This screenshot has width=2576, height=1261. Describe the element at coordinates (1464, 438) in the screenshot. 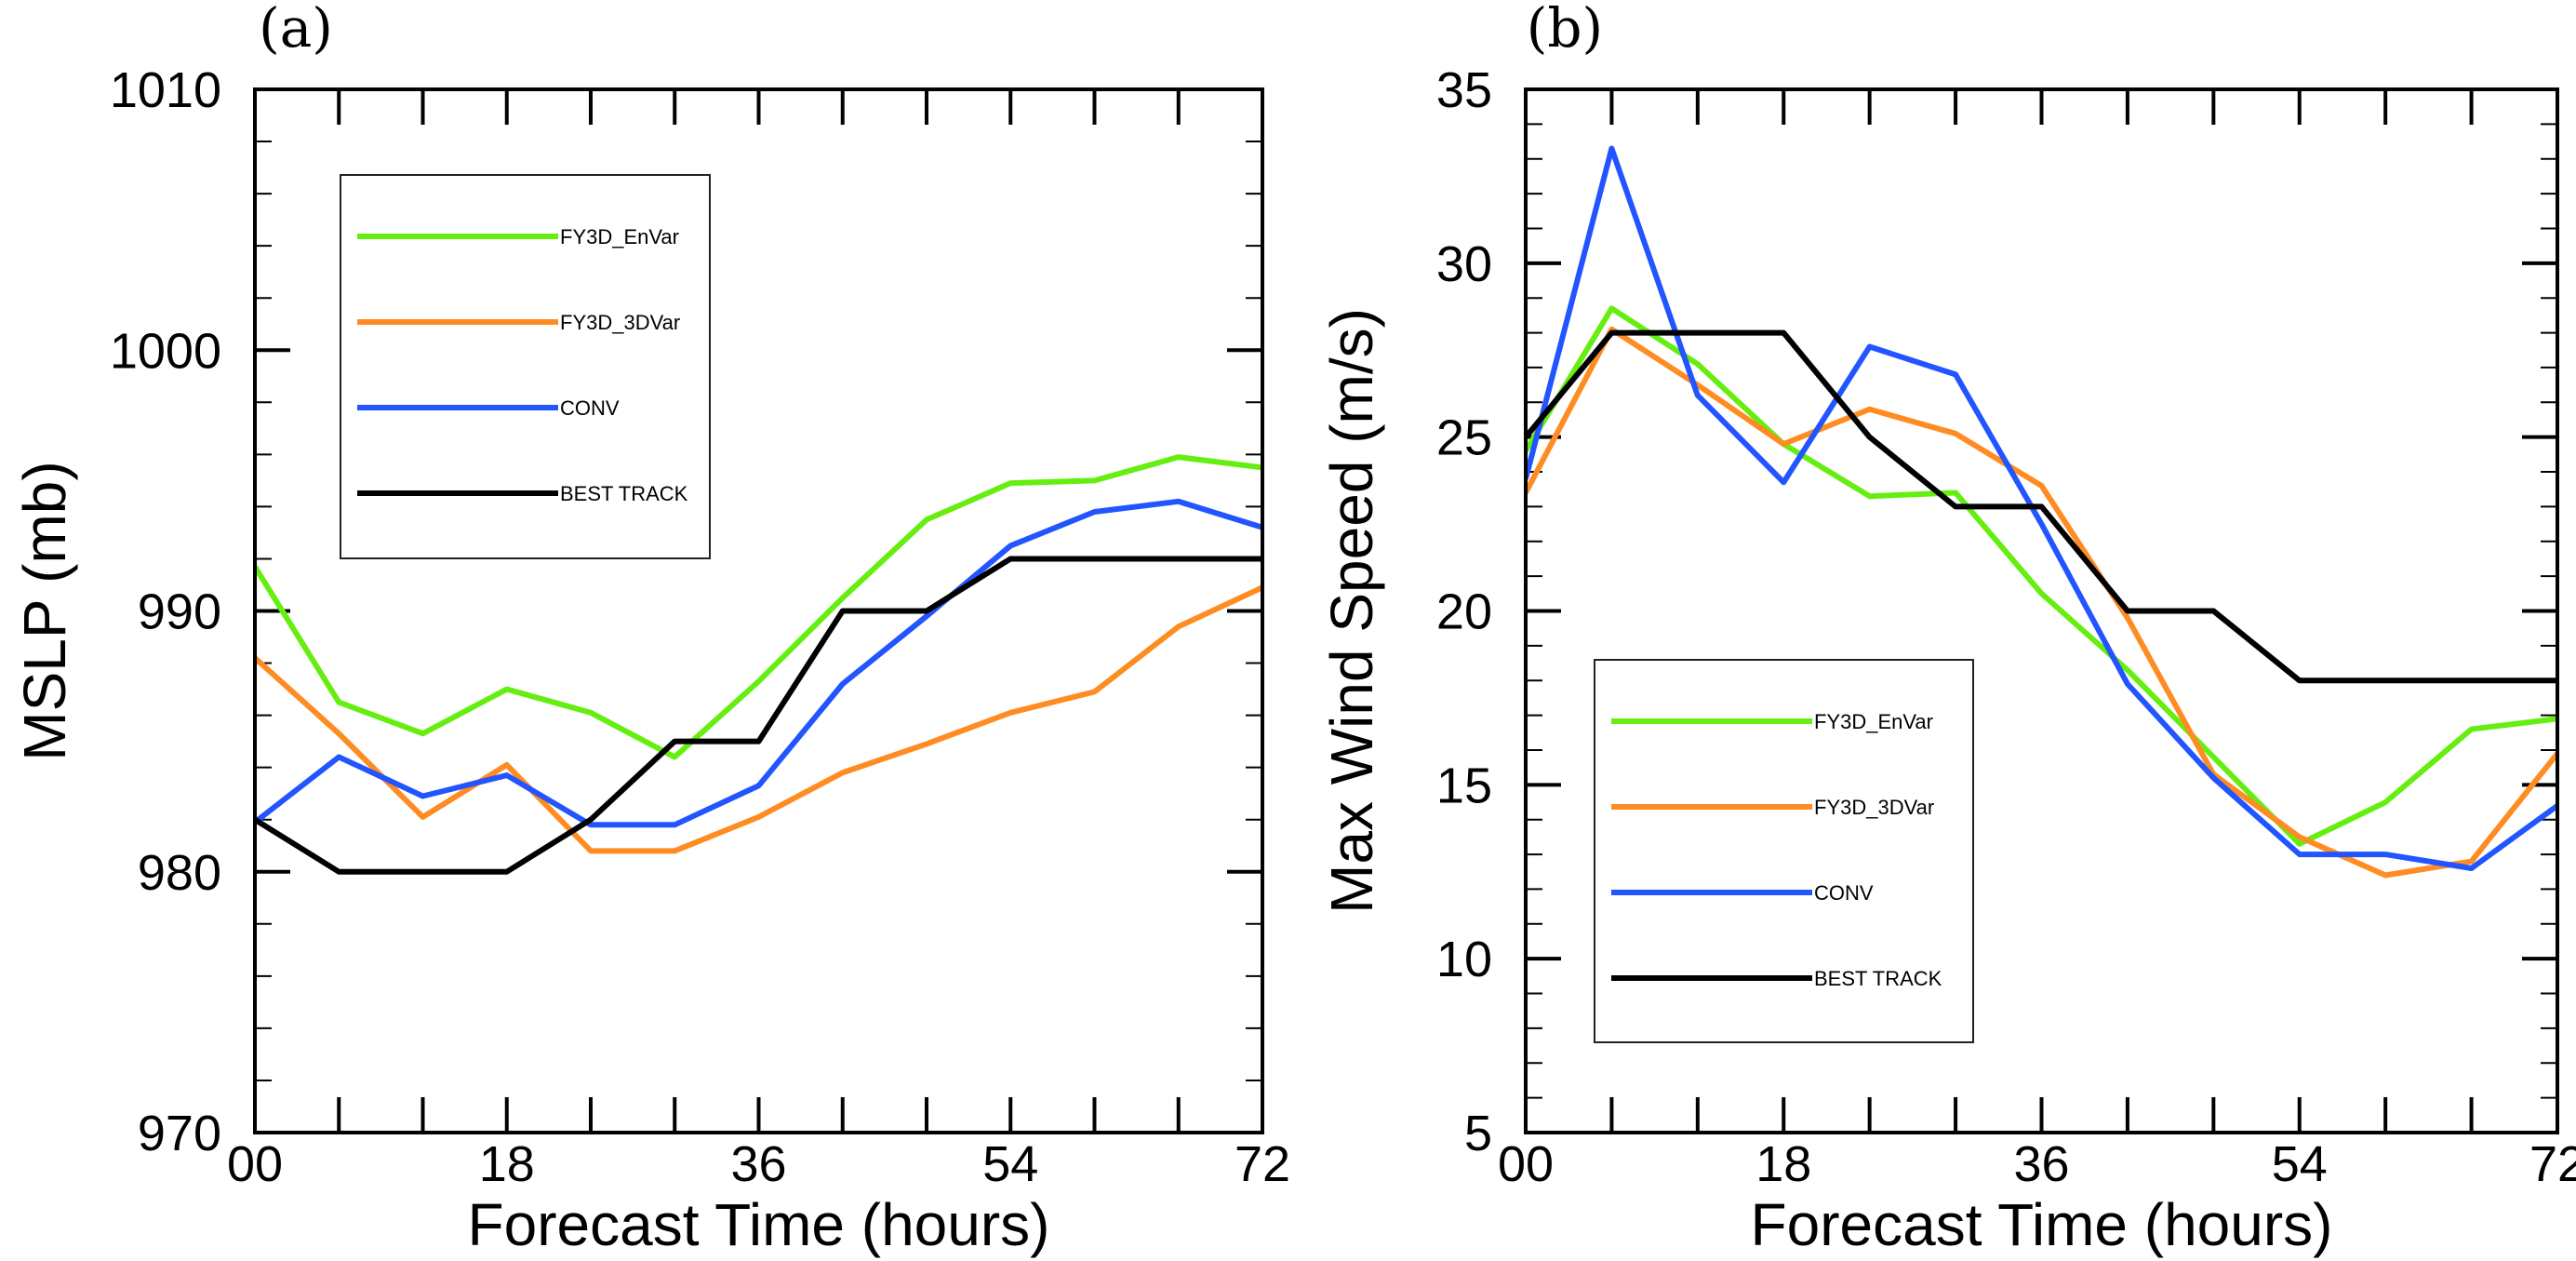

I see `y-tick-label: 25` at that location.